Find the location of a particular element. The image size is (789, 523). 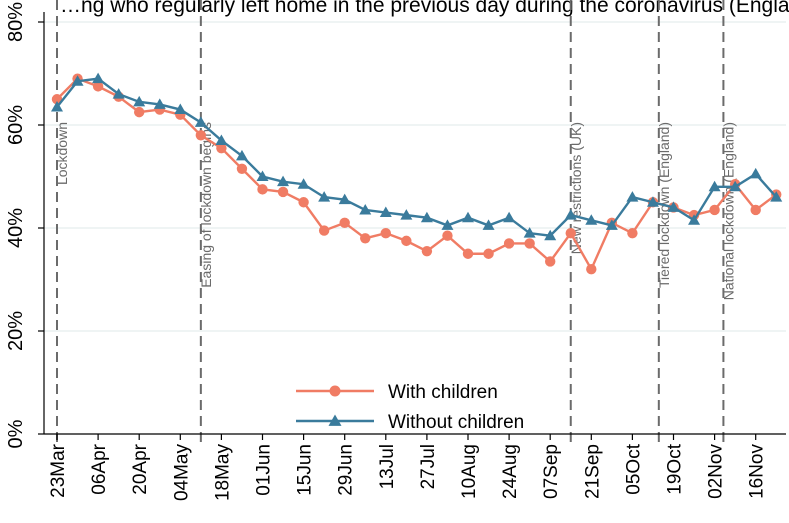

x-tick-label: 15Jun is located at coordinates (305, 470).